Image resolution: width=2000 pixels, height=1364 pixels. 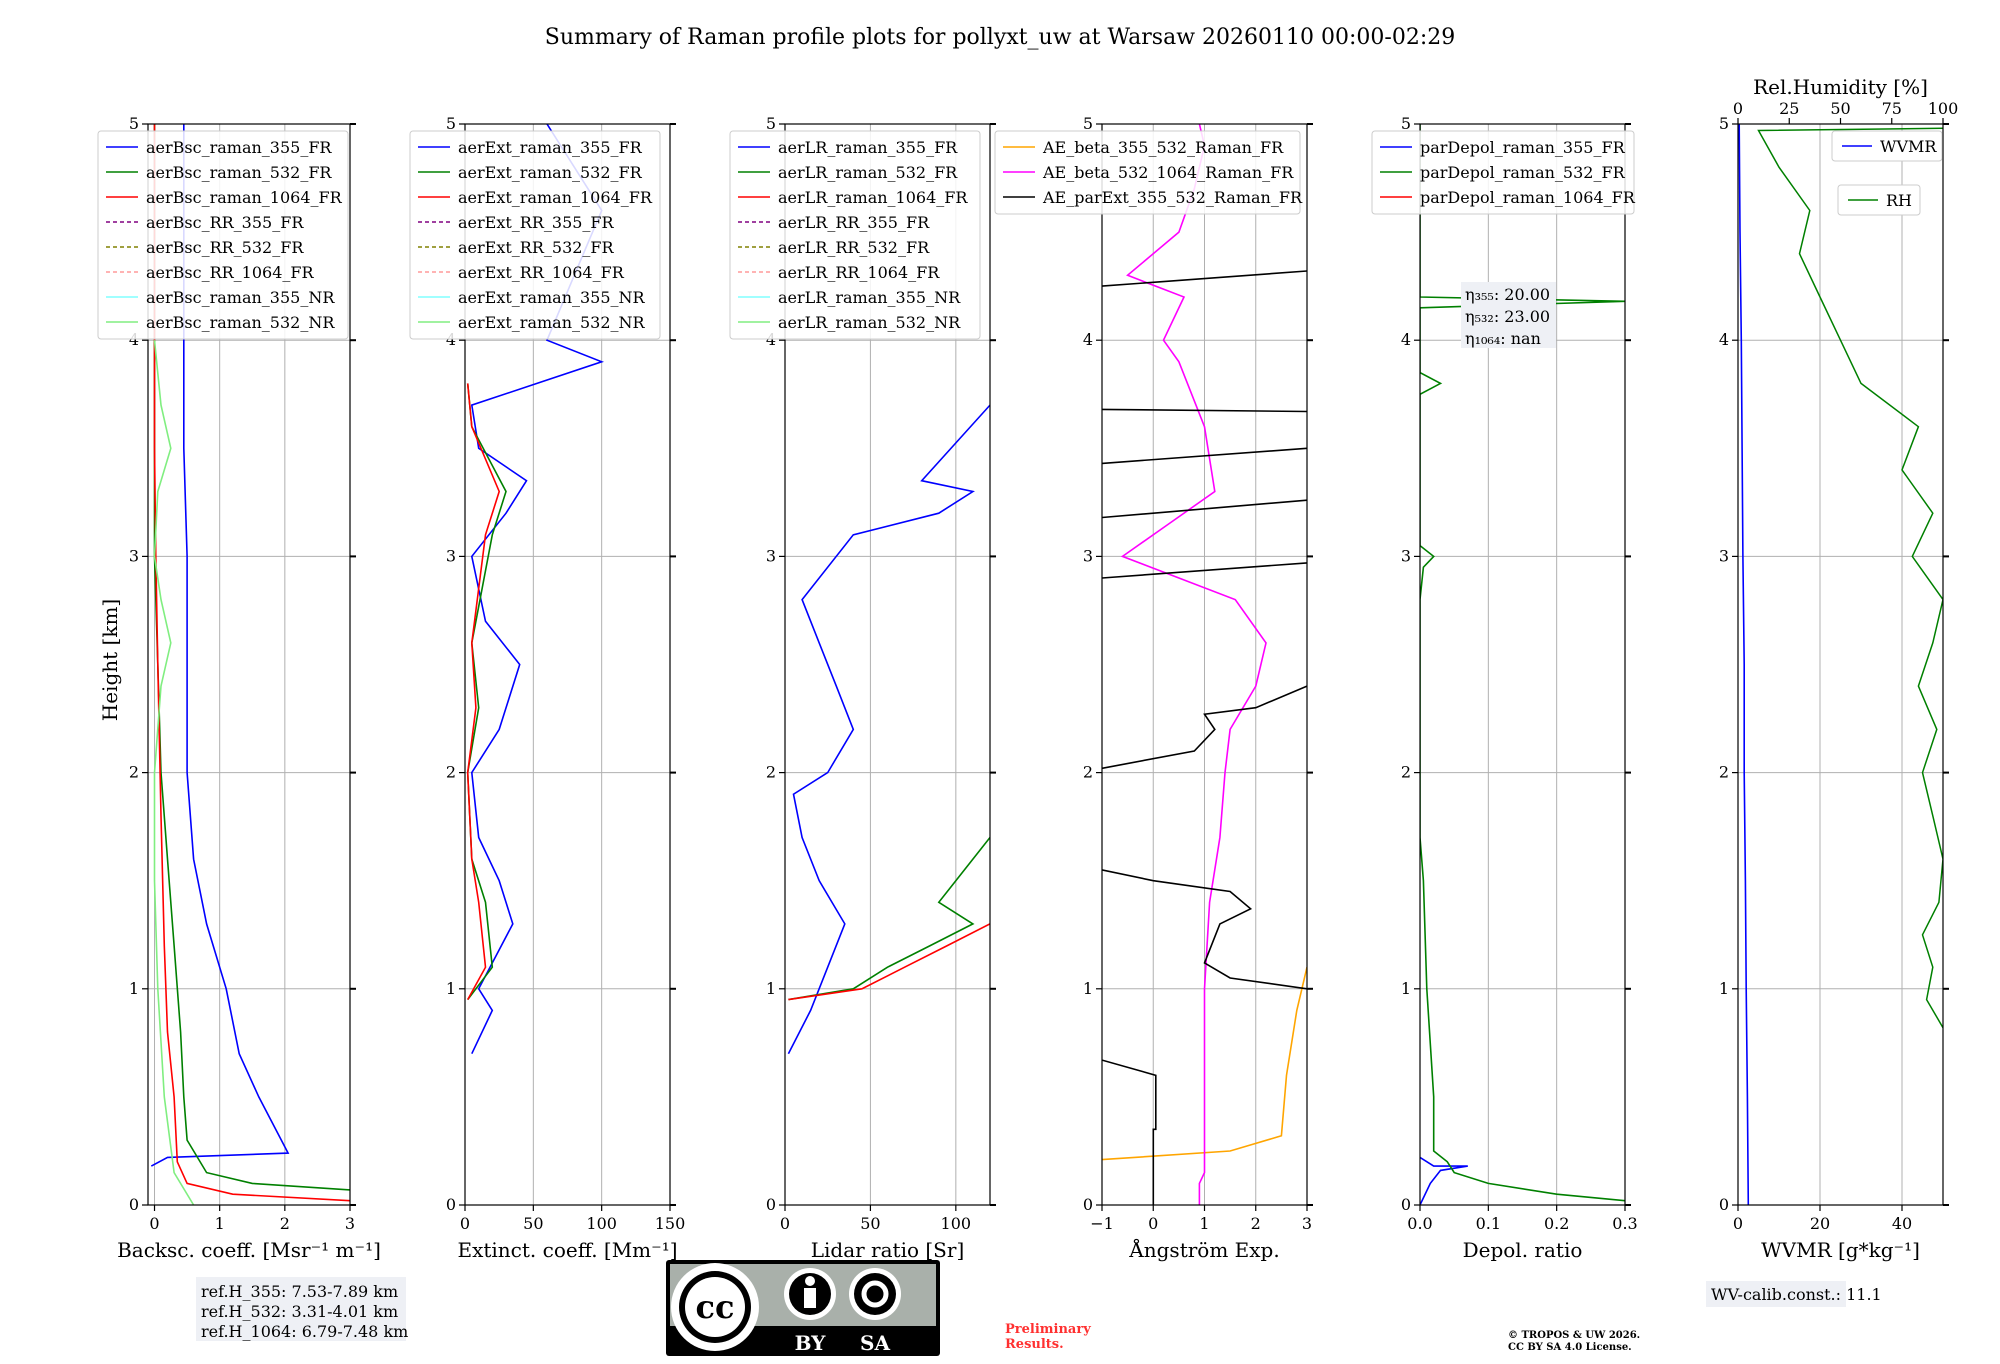 I want to click on ext-legend-label: aerExt_RR_532_FR, so click(x=536, y=247).